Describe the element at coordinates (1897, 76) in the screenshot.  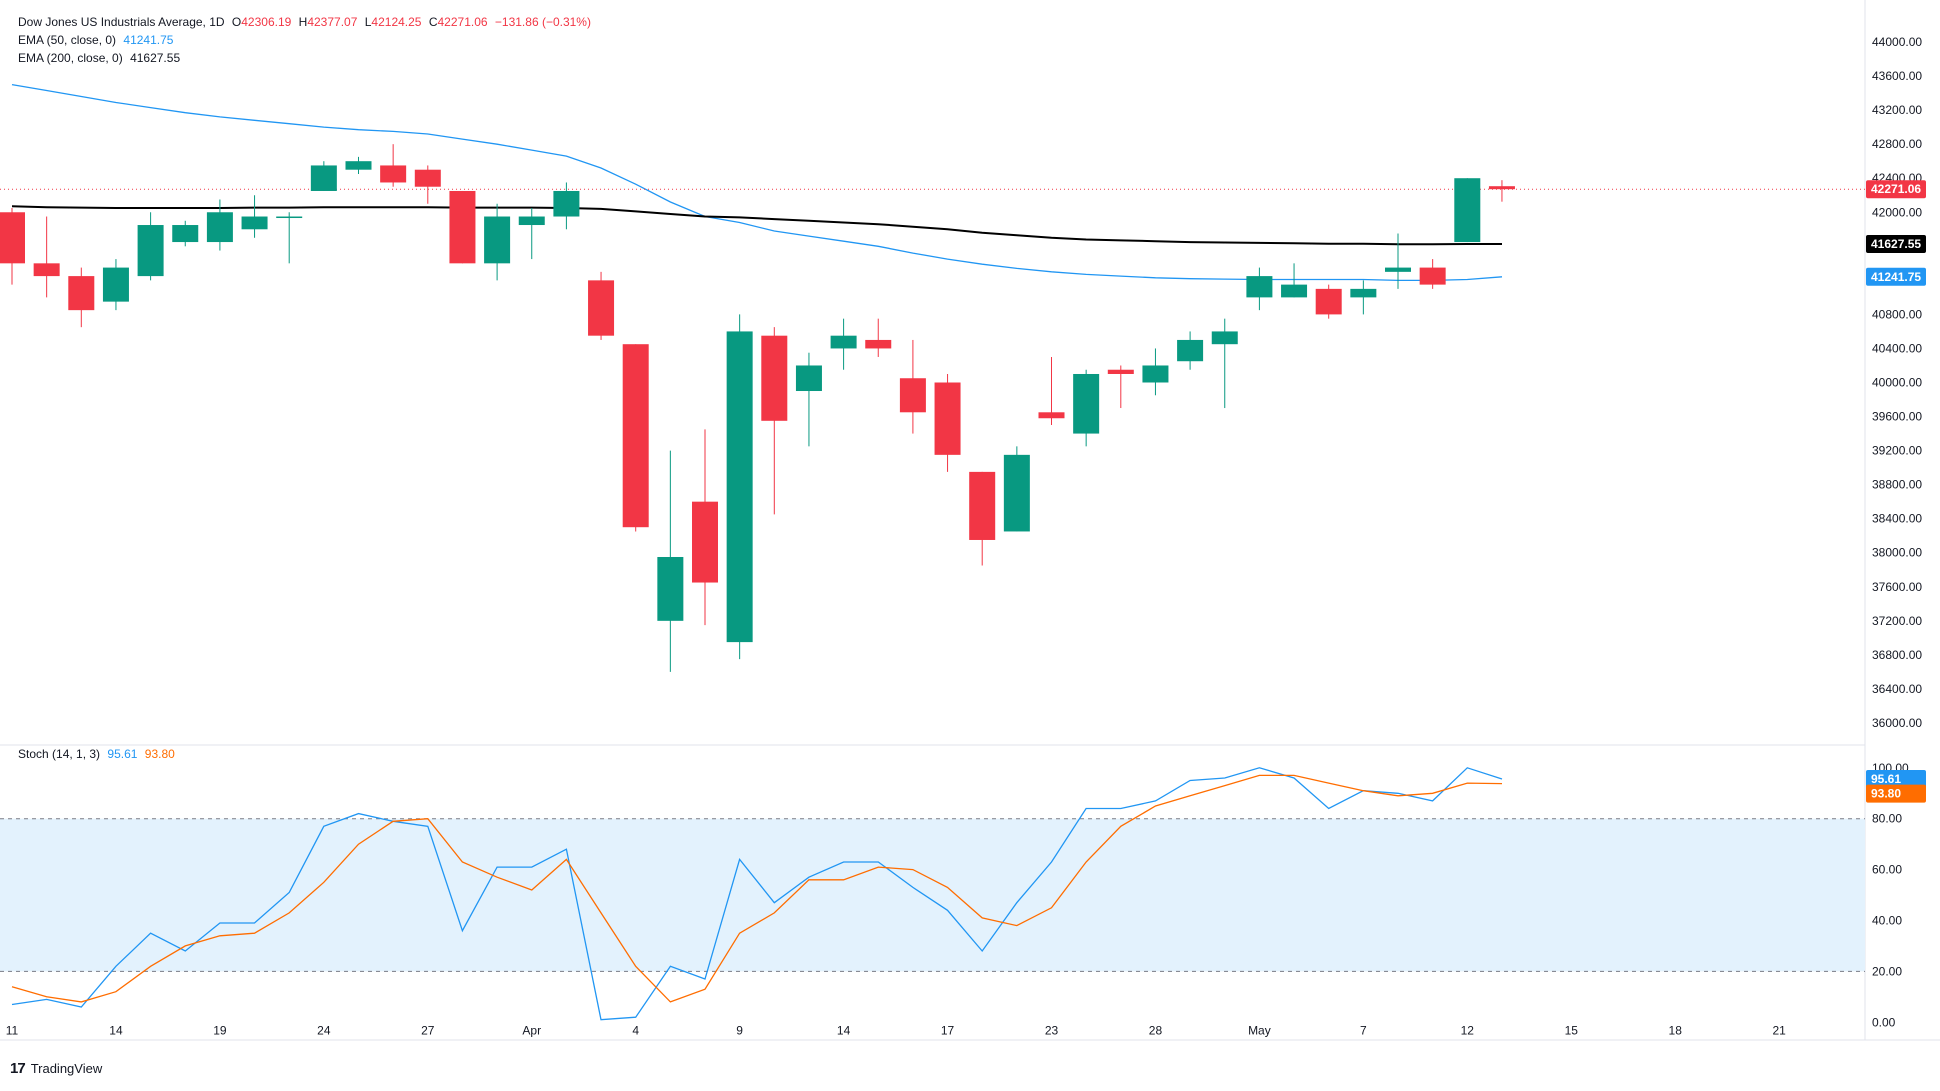
I see `price-tick-label: 43600.00` at that location.